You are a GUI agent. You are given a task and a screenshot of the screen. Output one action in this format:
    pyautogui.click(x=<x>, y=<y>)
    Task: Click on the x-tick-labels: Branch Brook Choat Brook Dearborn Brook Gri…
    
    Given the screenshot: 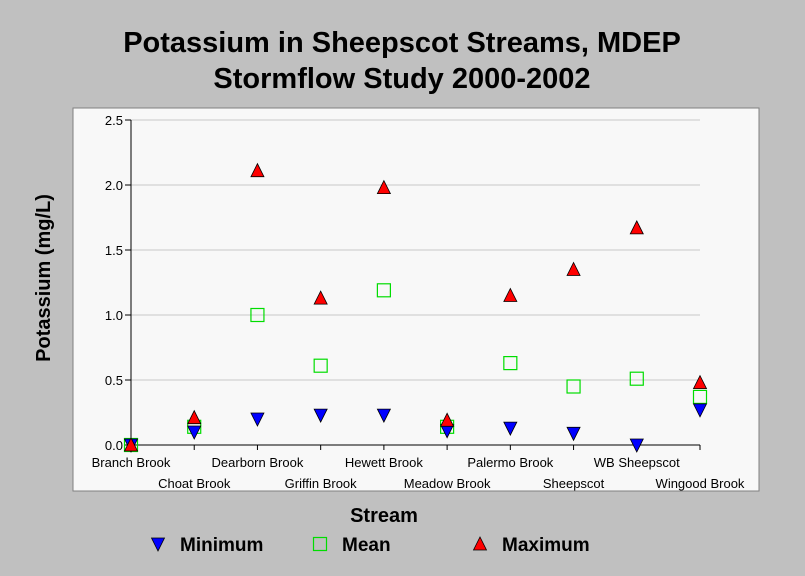 What is the action you would take?
    pyautogui.click(x=418, y=473)
    